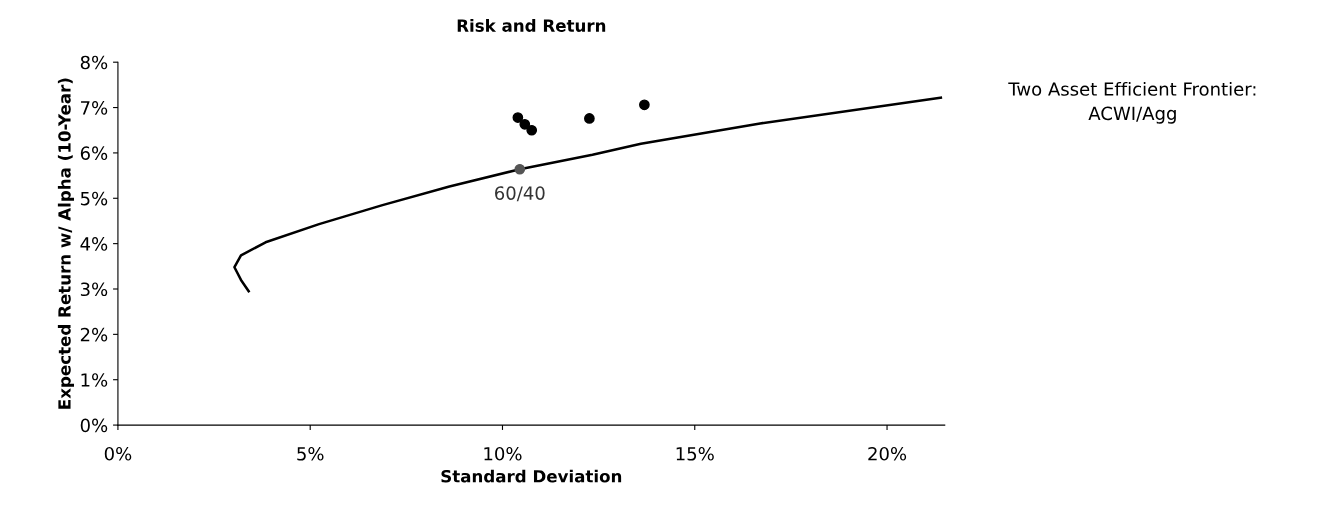 This screenshot has width=1325, height=514. Describe the element at coordinates (531, 476) in the screenshot. I see `x-axis-title: Standard Deviation` at that location.